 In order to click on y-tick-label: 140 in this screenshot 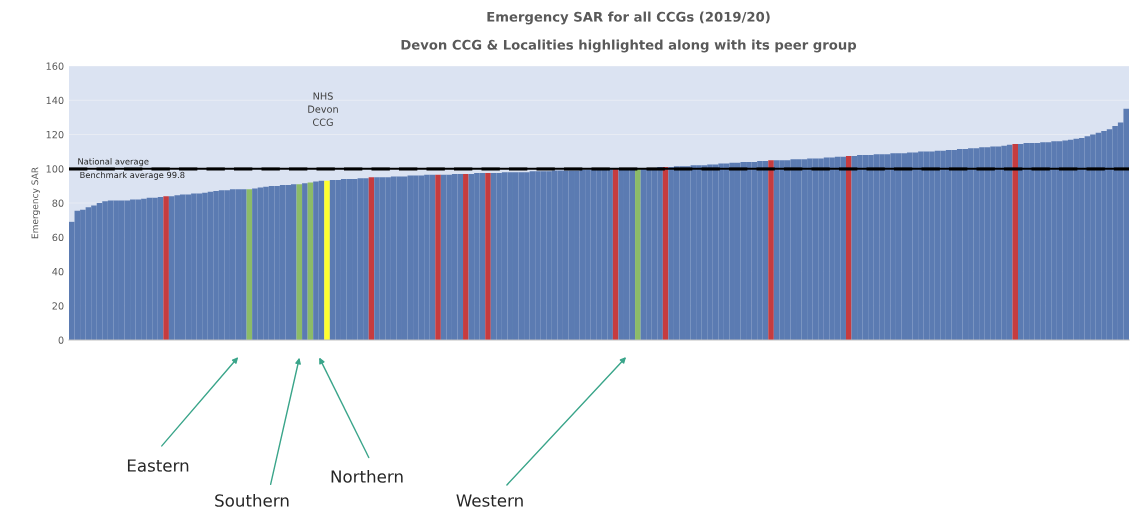, I will do `click(55, 100)`.